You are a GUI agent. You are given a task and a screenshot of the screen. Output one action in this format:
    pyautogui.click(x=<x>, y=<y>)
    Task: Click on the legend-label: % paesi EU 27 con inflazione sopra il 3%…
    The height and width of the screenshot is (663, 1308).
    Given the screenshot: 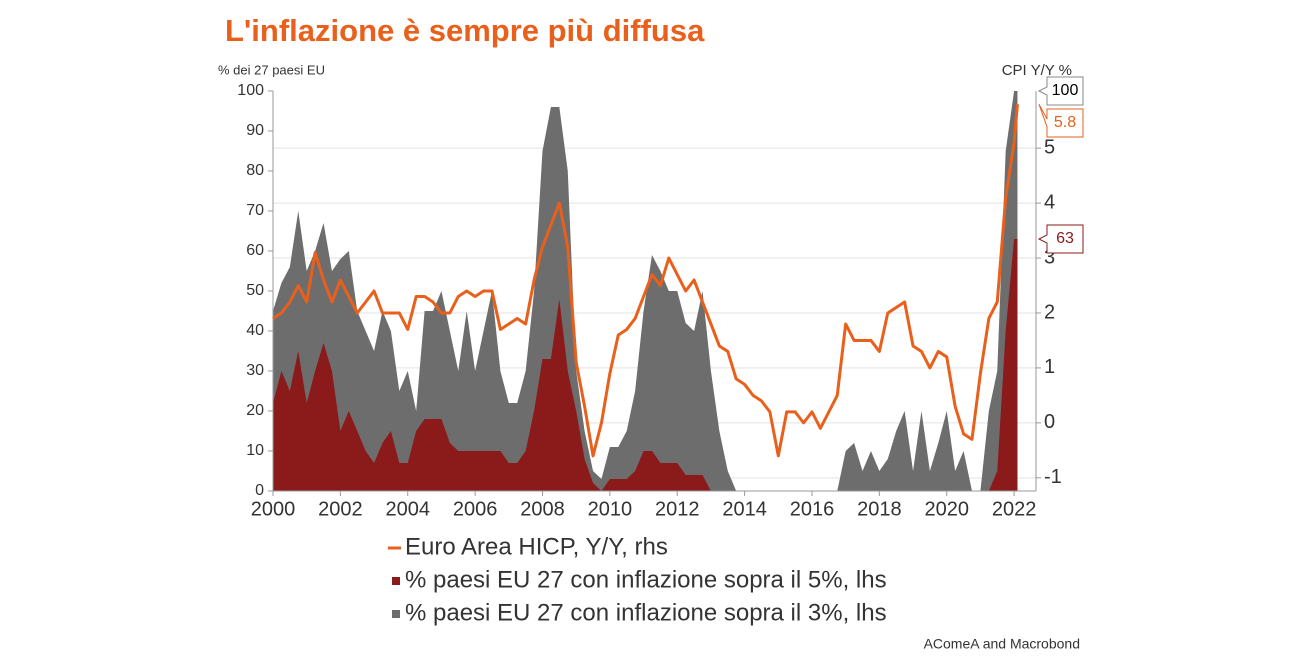 What is the action you would take?
    pyautogui.click(x=646, y=612)
    